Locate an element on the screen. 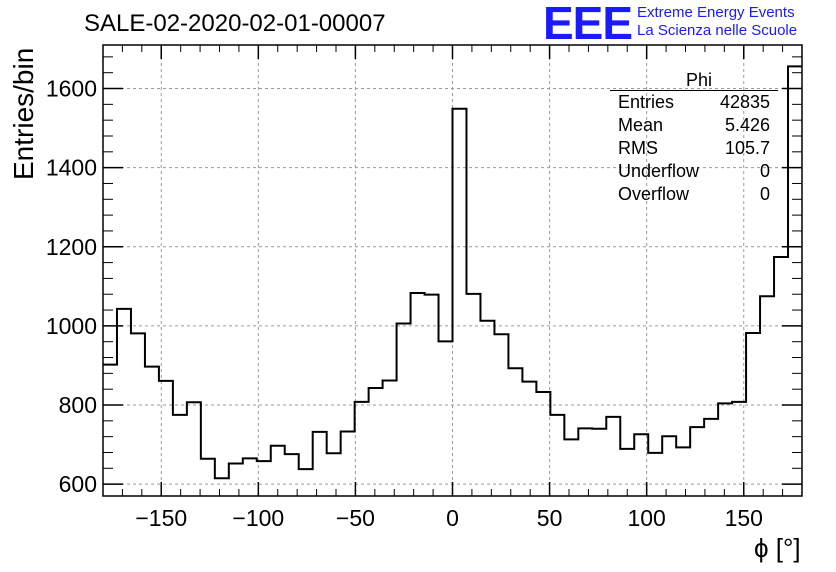  y-tick-label: 1200 is located at coordinates (71, 247).